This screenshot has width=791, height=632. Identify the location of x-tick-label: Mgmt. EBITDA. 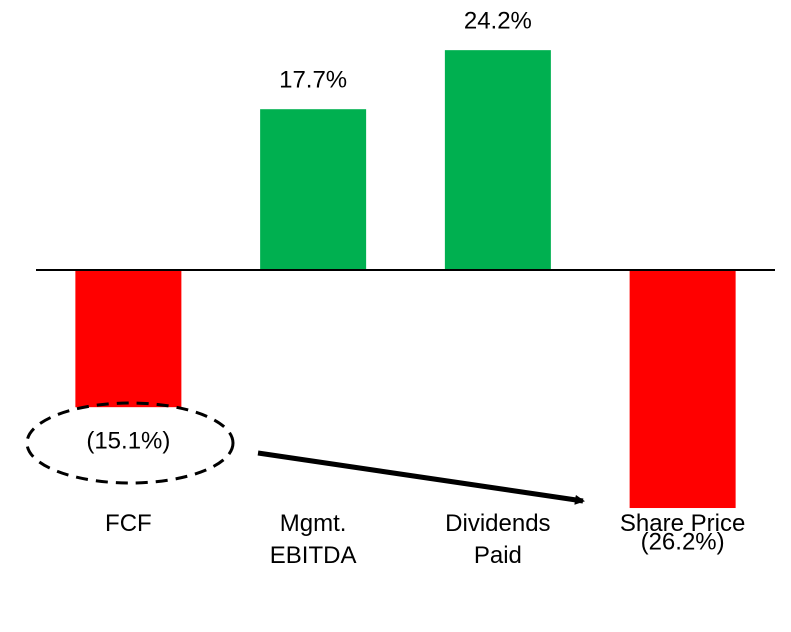
(313, 539).